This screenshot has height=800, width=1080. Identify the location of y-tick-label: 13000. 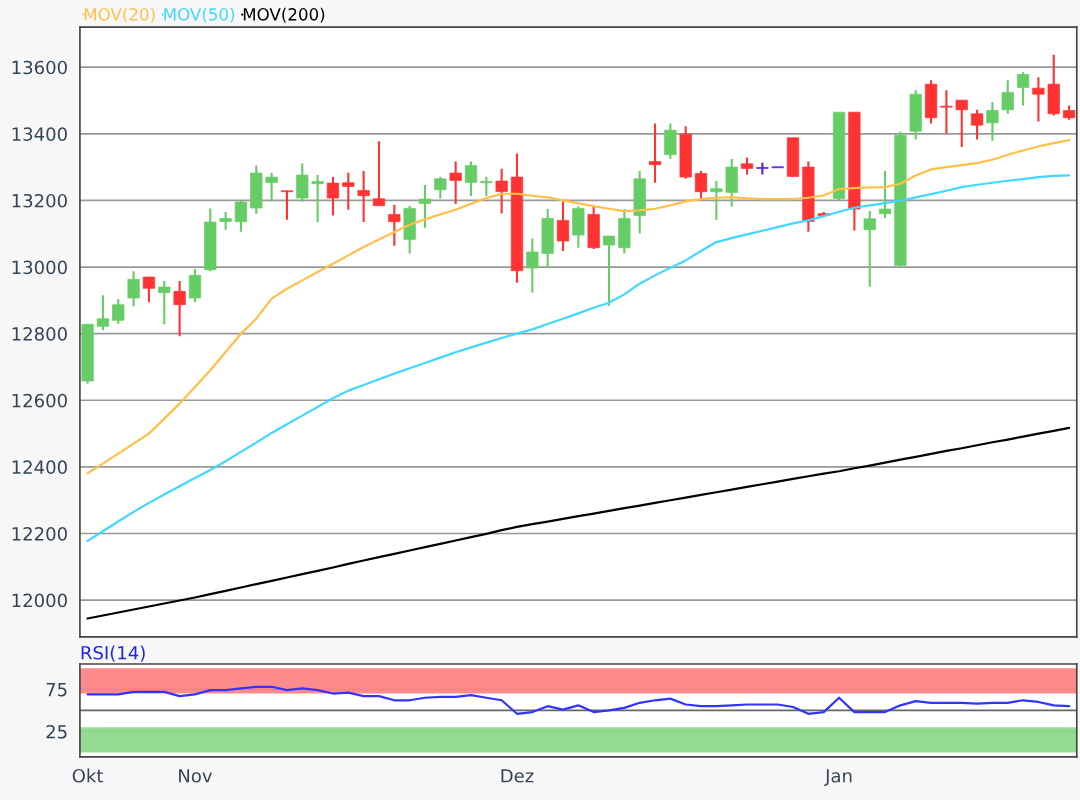
(39, 267).